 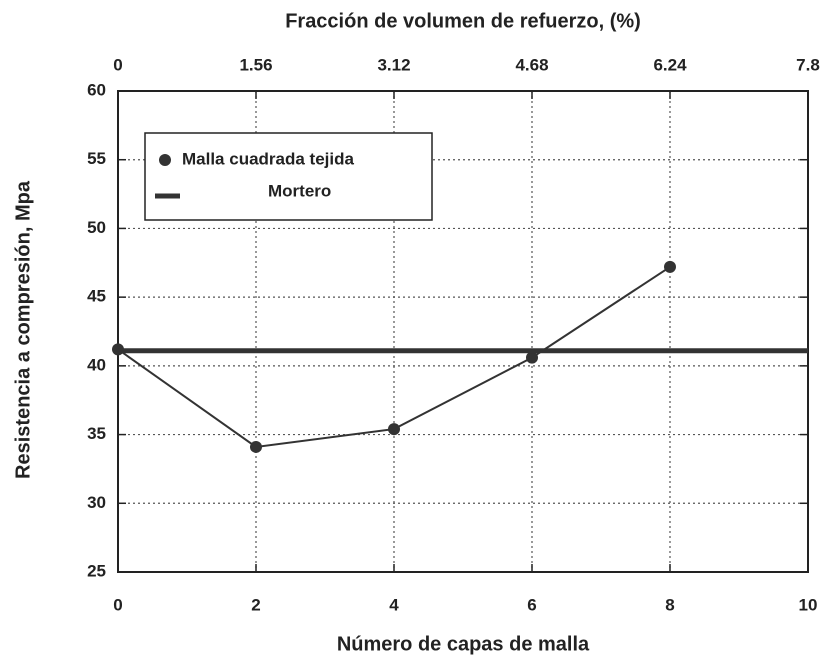 I want to click on legend-box, so click(x=288, y=176).